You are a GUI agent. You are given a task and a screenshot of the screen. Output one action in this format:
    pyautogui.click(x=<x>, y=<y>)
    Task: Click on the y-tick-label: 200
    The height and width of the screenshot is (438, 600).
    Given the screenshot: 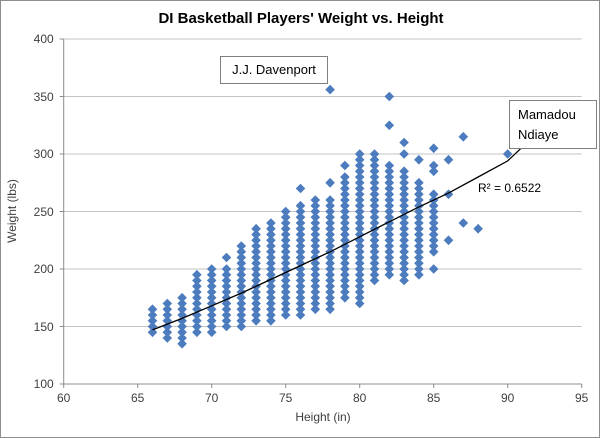 What is the action you would take?
    pyautogui.click(x=43, y=269)
    